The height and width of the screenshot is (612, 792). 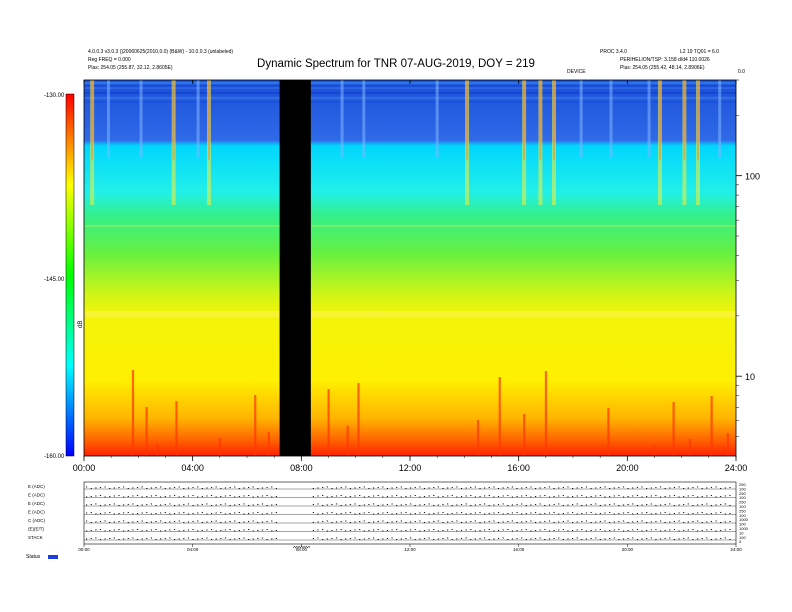 What do you see at coordinates (84, 468) in the screenshot?
I see `x-tick-label: 00:00` at bounding box center [84, 468].